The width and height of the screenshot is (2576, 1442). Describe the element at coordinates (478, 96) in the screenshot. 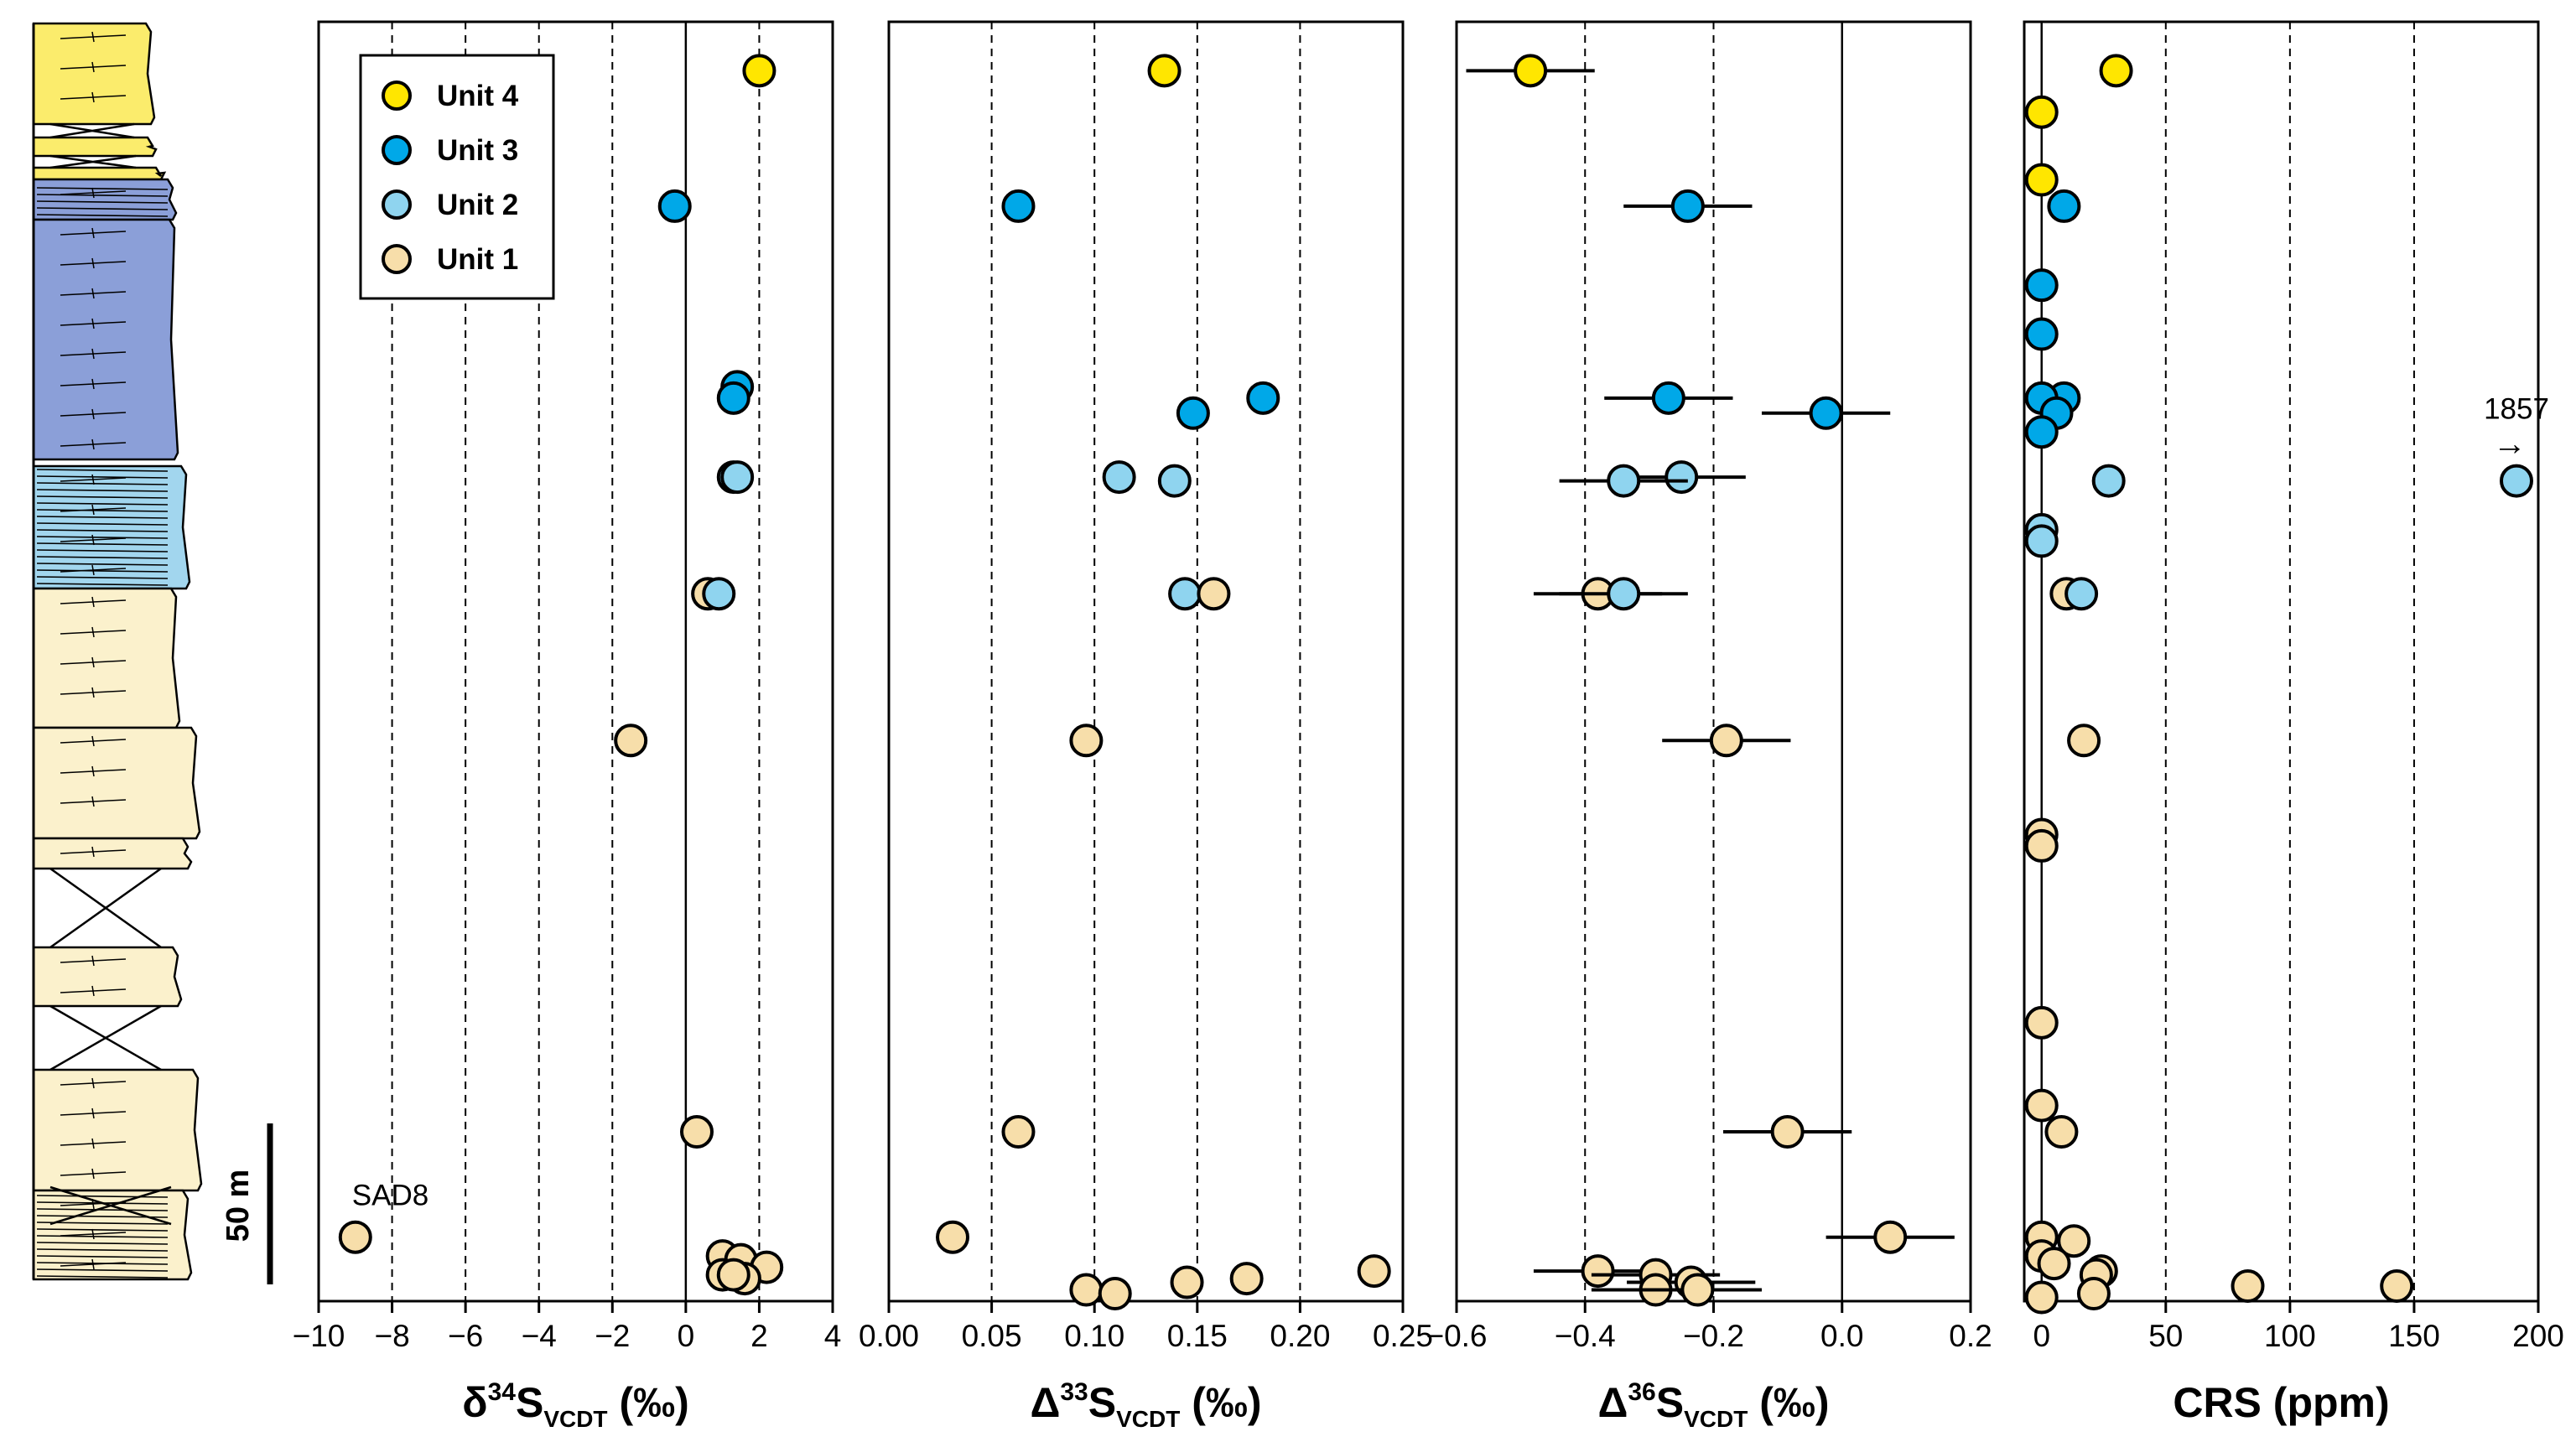

I see `legend-label: Unit 4` at that location.